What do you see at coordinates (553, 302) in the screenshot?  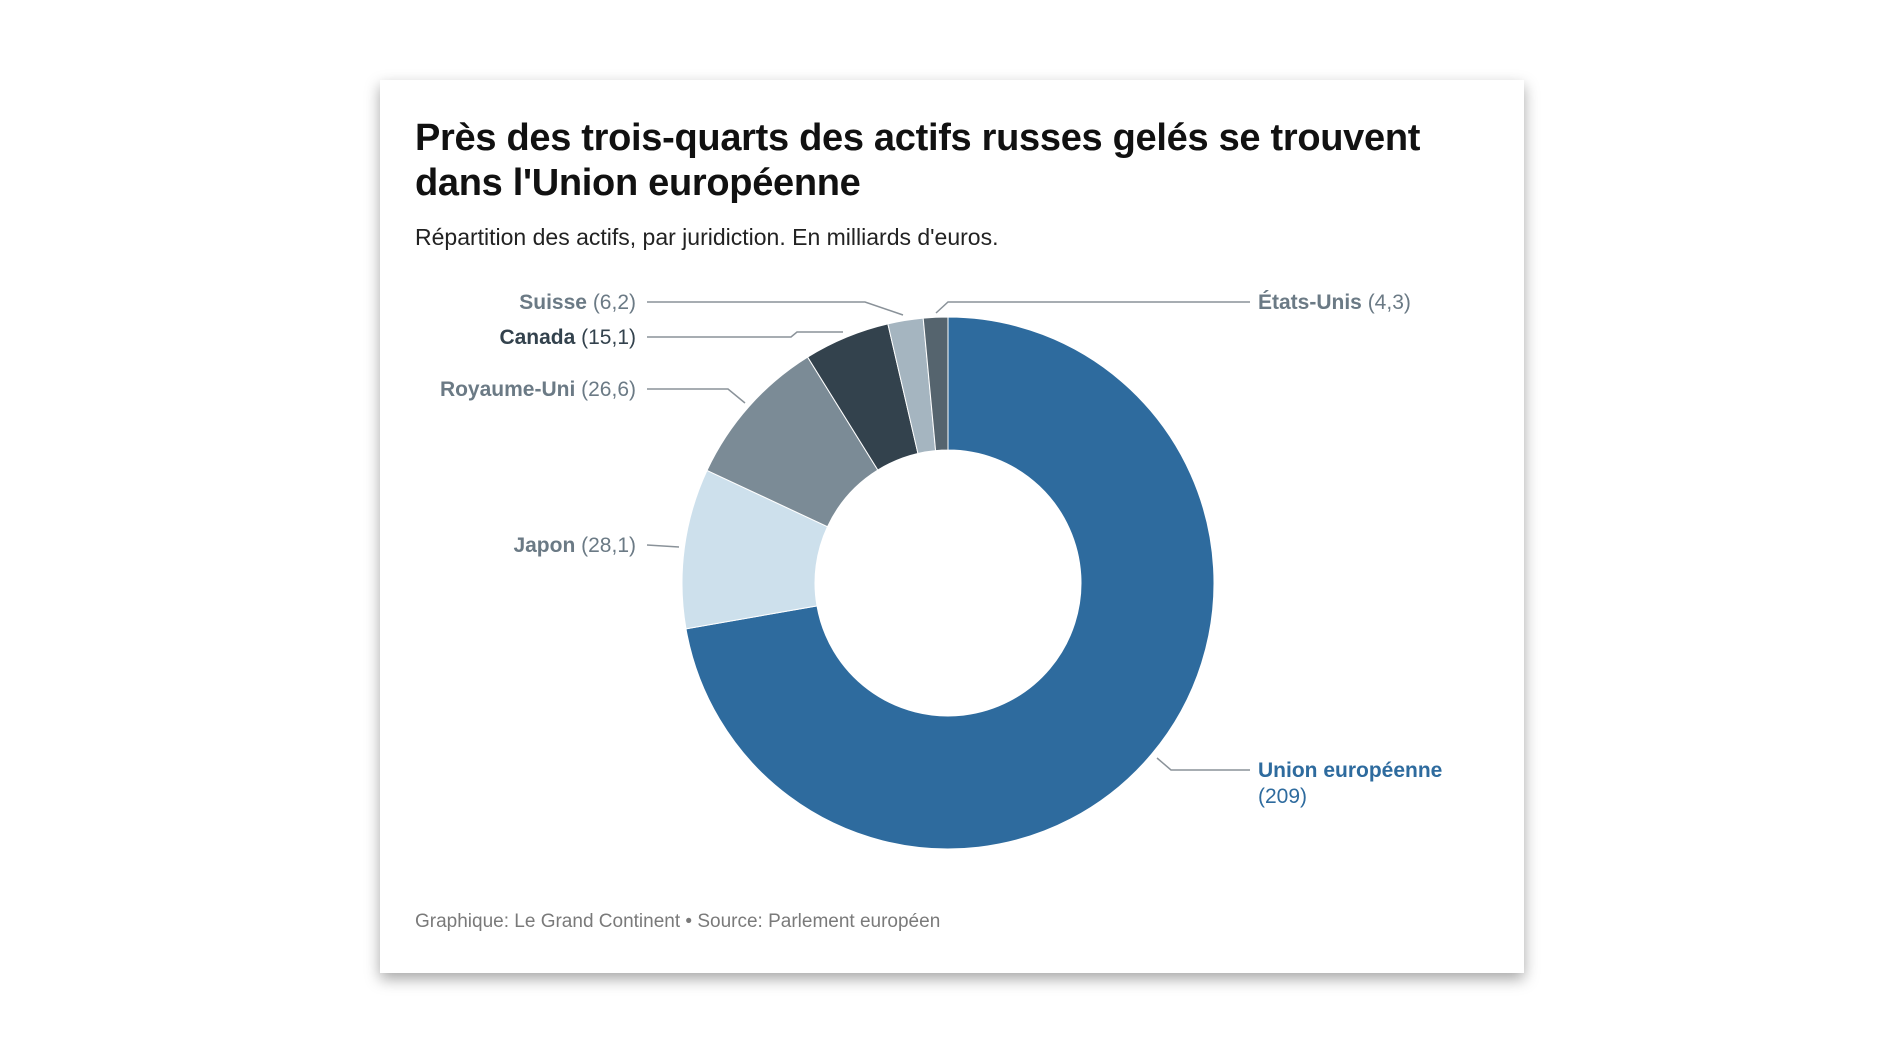 I see `slice-label-name: Suisse` at bounding box center [553, 302].